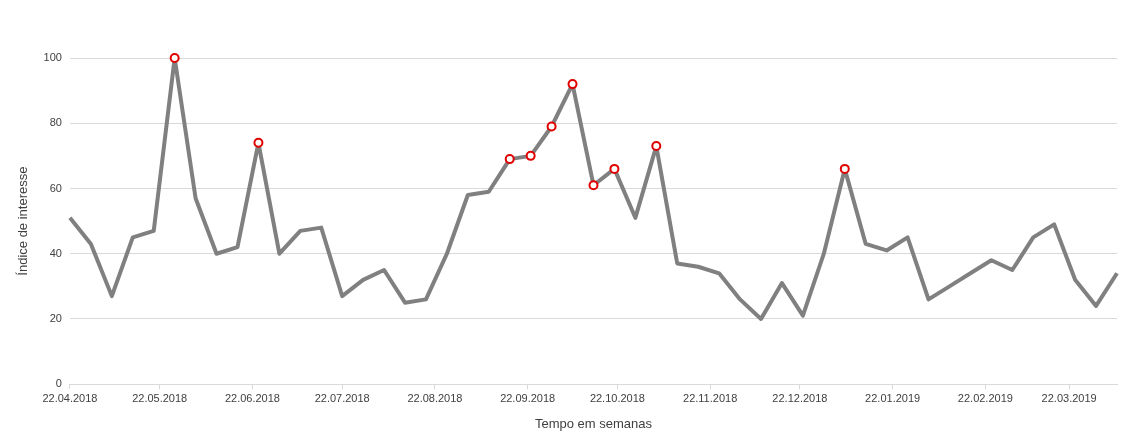 The height and width of the screenshot is (444, 1127). Describe the element at coordinates (800, 397) in the screenshot. I see `x-tick-label: 22.12.2018` at that location.